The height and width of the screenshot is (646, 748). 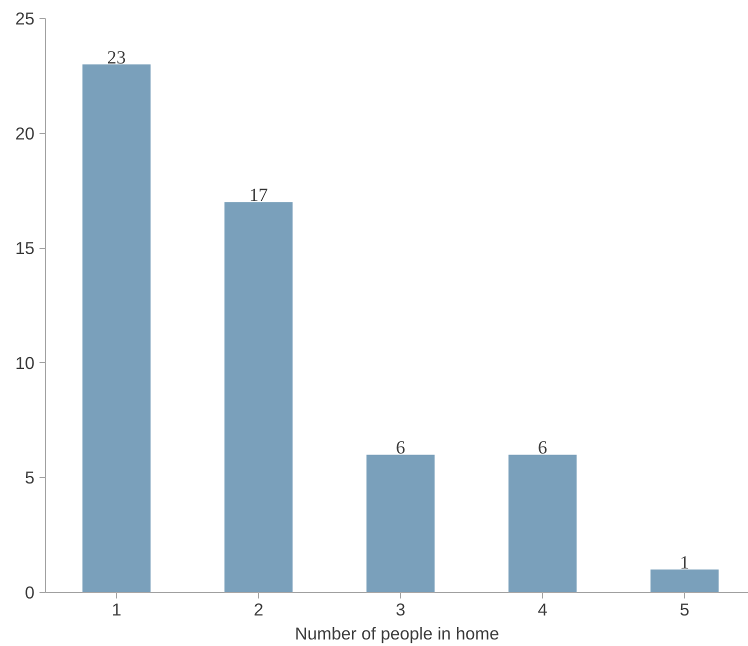 I want to click on x-tick-label: 2, so click(x=259, y=610).